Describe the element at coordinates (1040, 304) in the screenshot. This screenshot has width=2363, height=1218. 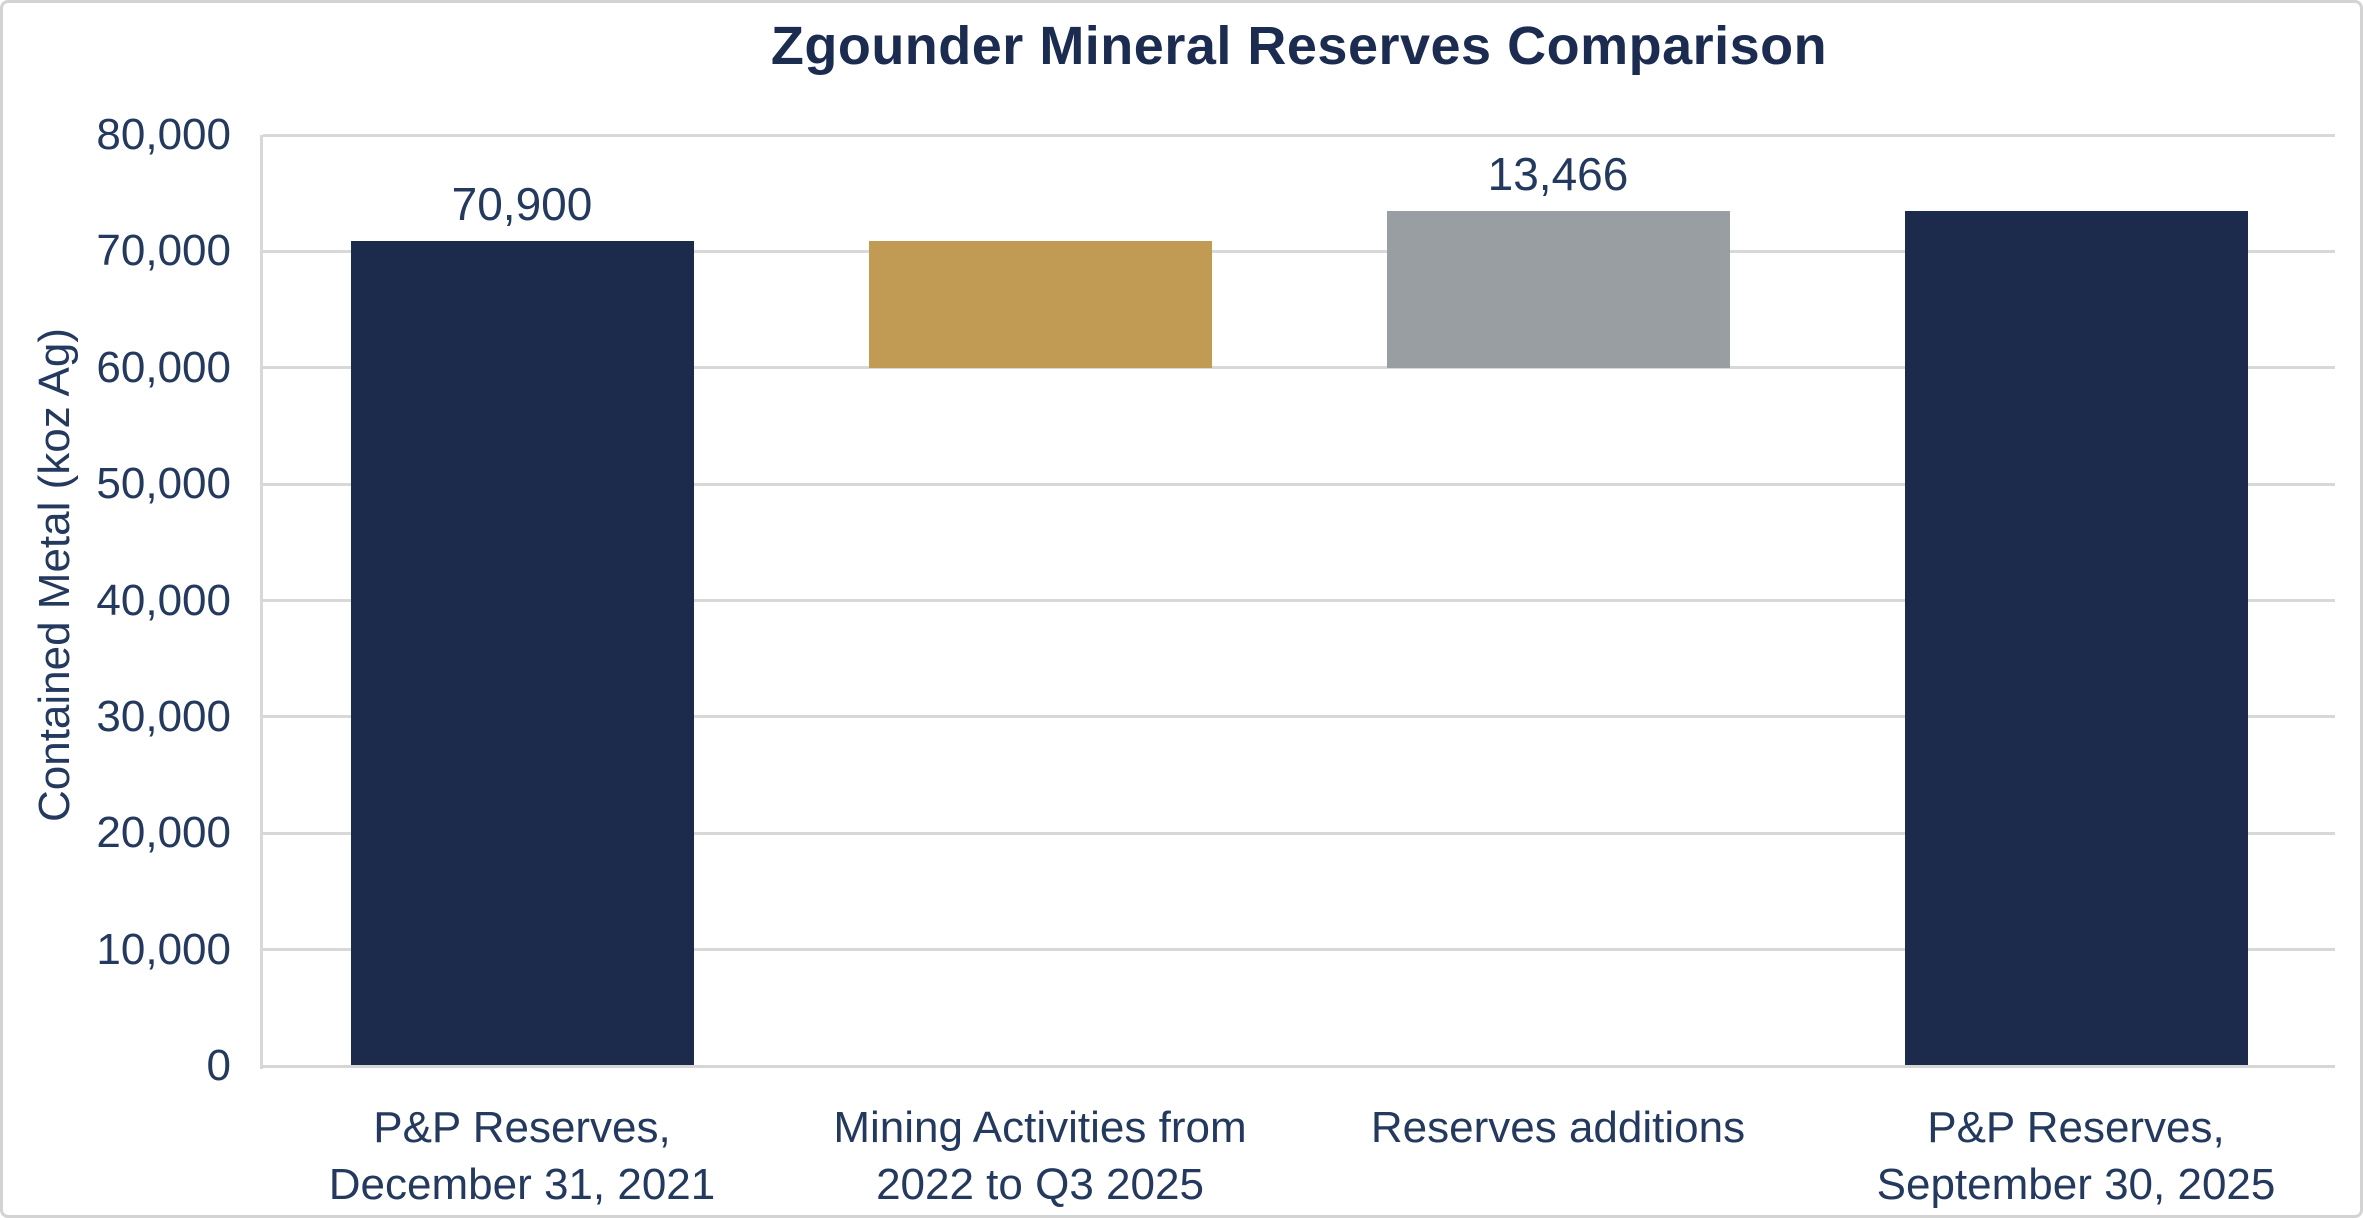
I see `bar-mining-activities` at that location.